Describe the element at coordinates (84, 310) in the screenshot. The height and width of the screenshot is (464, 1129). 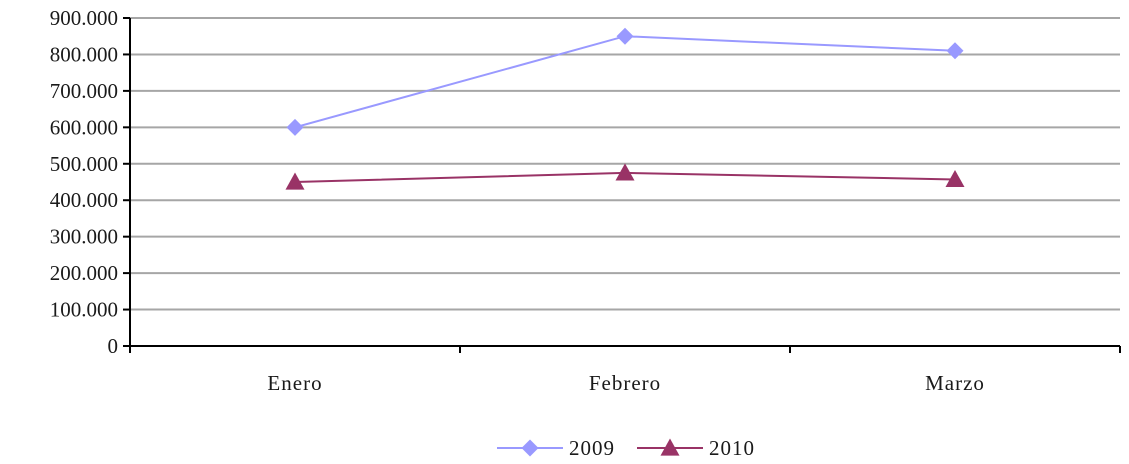
I see `y-tick-label: 100.000` at that location.